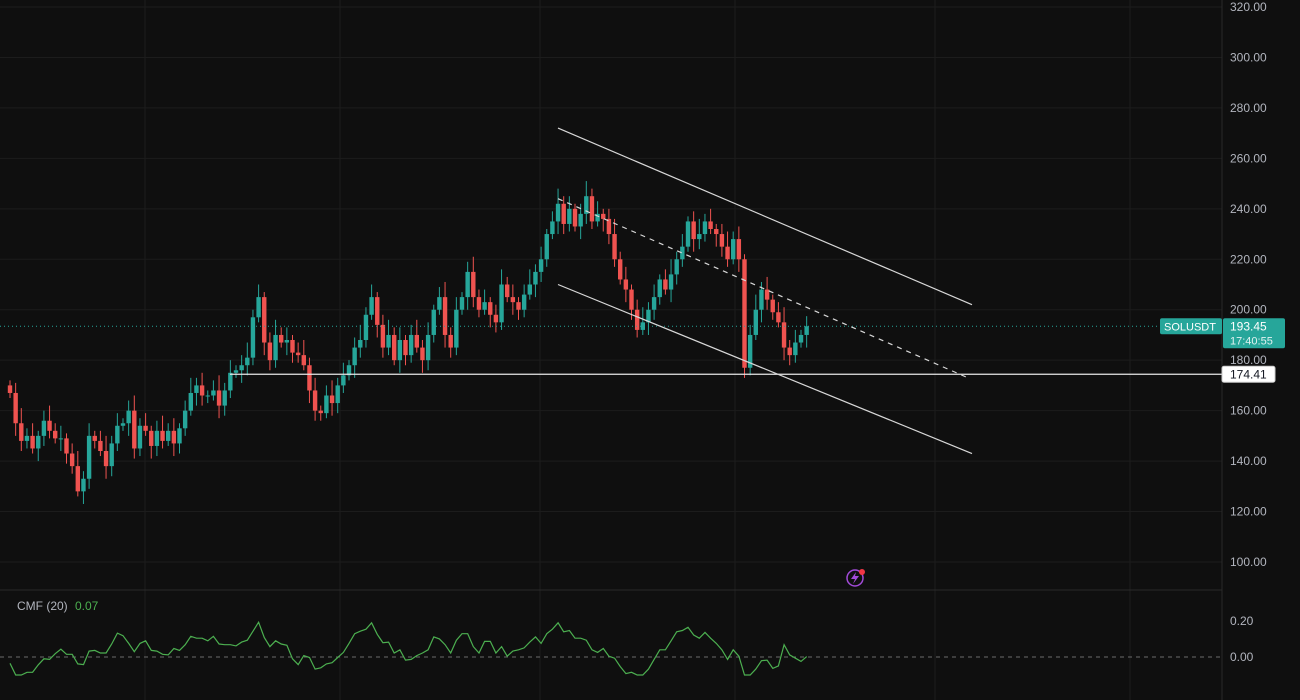  Describe the element at coordinates (611, 648) in the screenshot. I see `cmf-indicator-pane` at that location.